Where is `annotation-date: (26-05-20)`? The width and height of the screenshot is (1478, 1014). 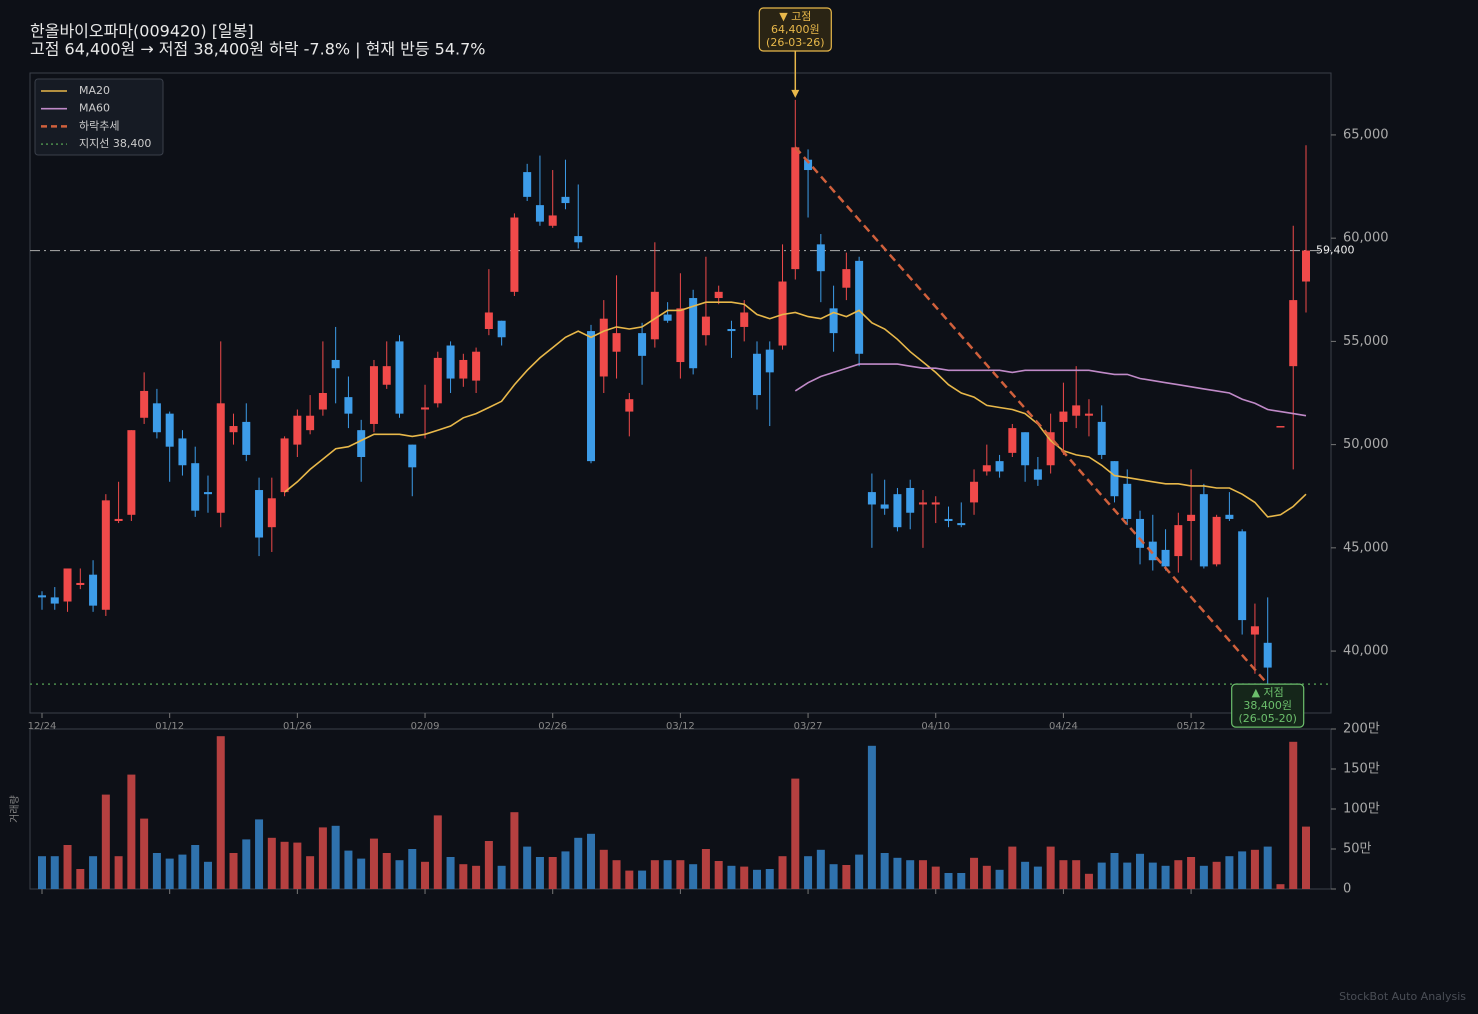 annotation-date: (26-05-20) is located at coordinates (1267, 718).